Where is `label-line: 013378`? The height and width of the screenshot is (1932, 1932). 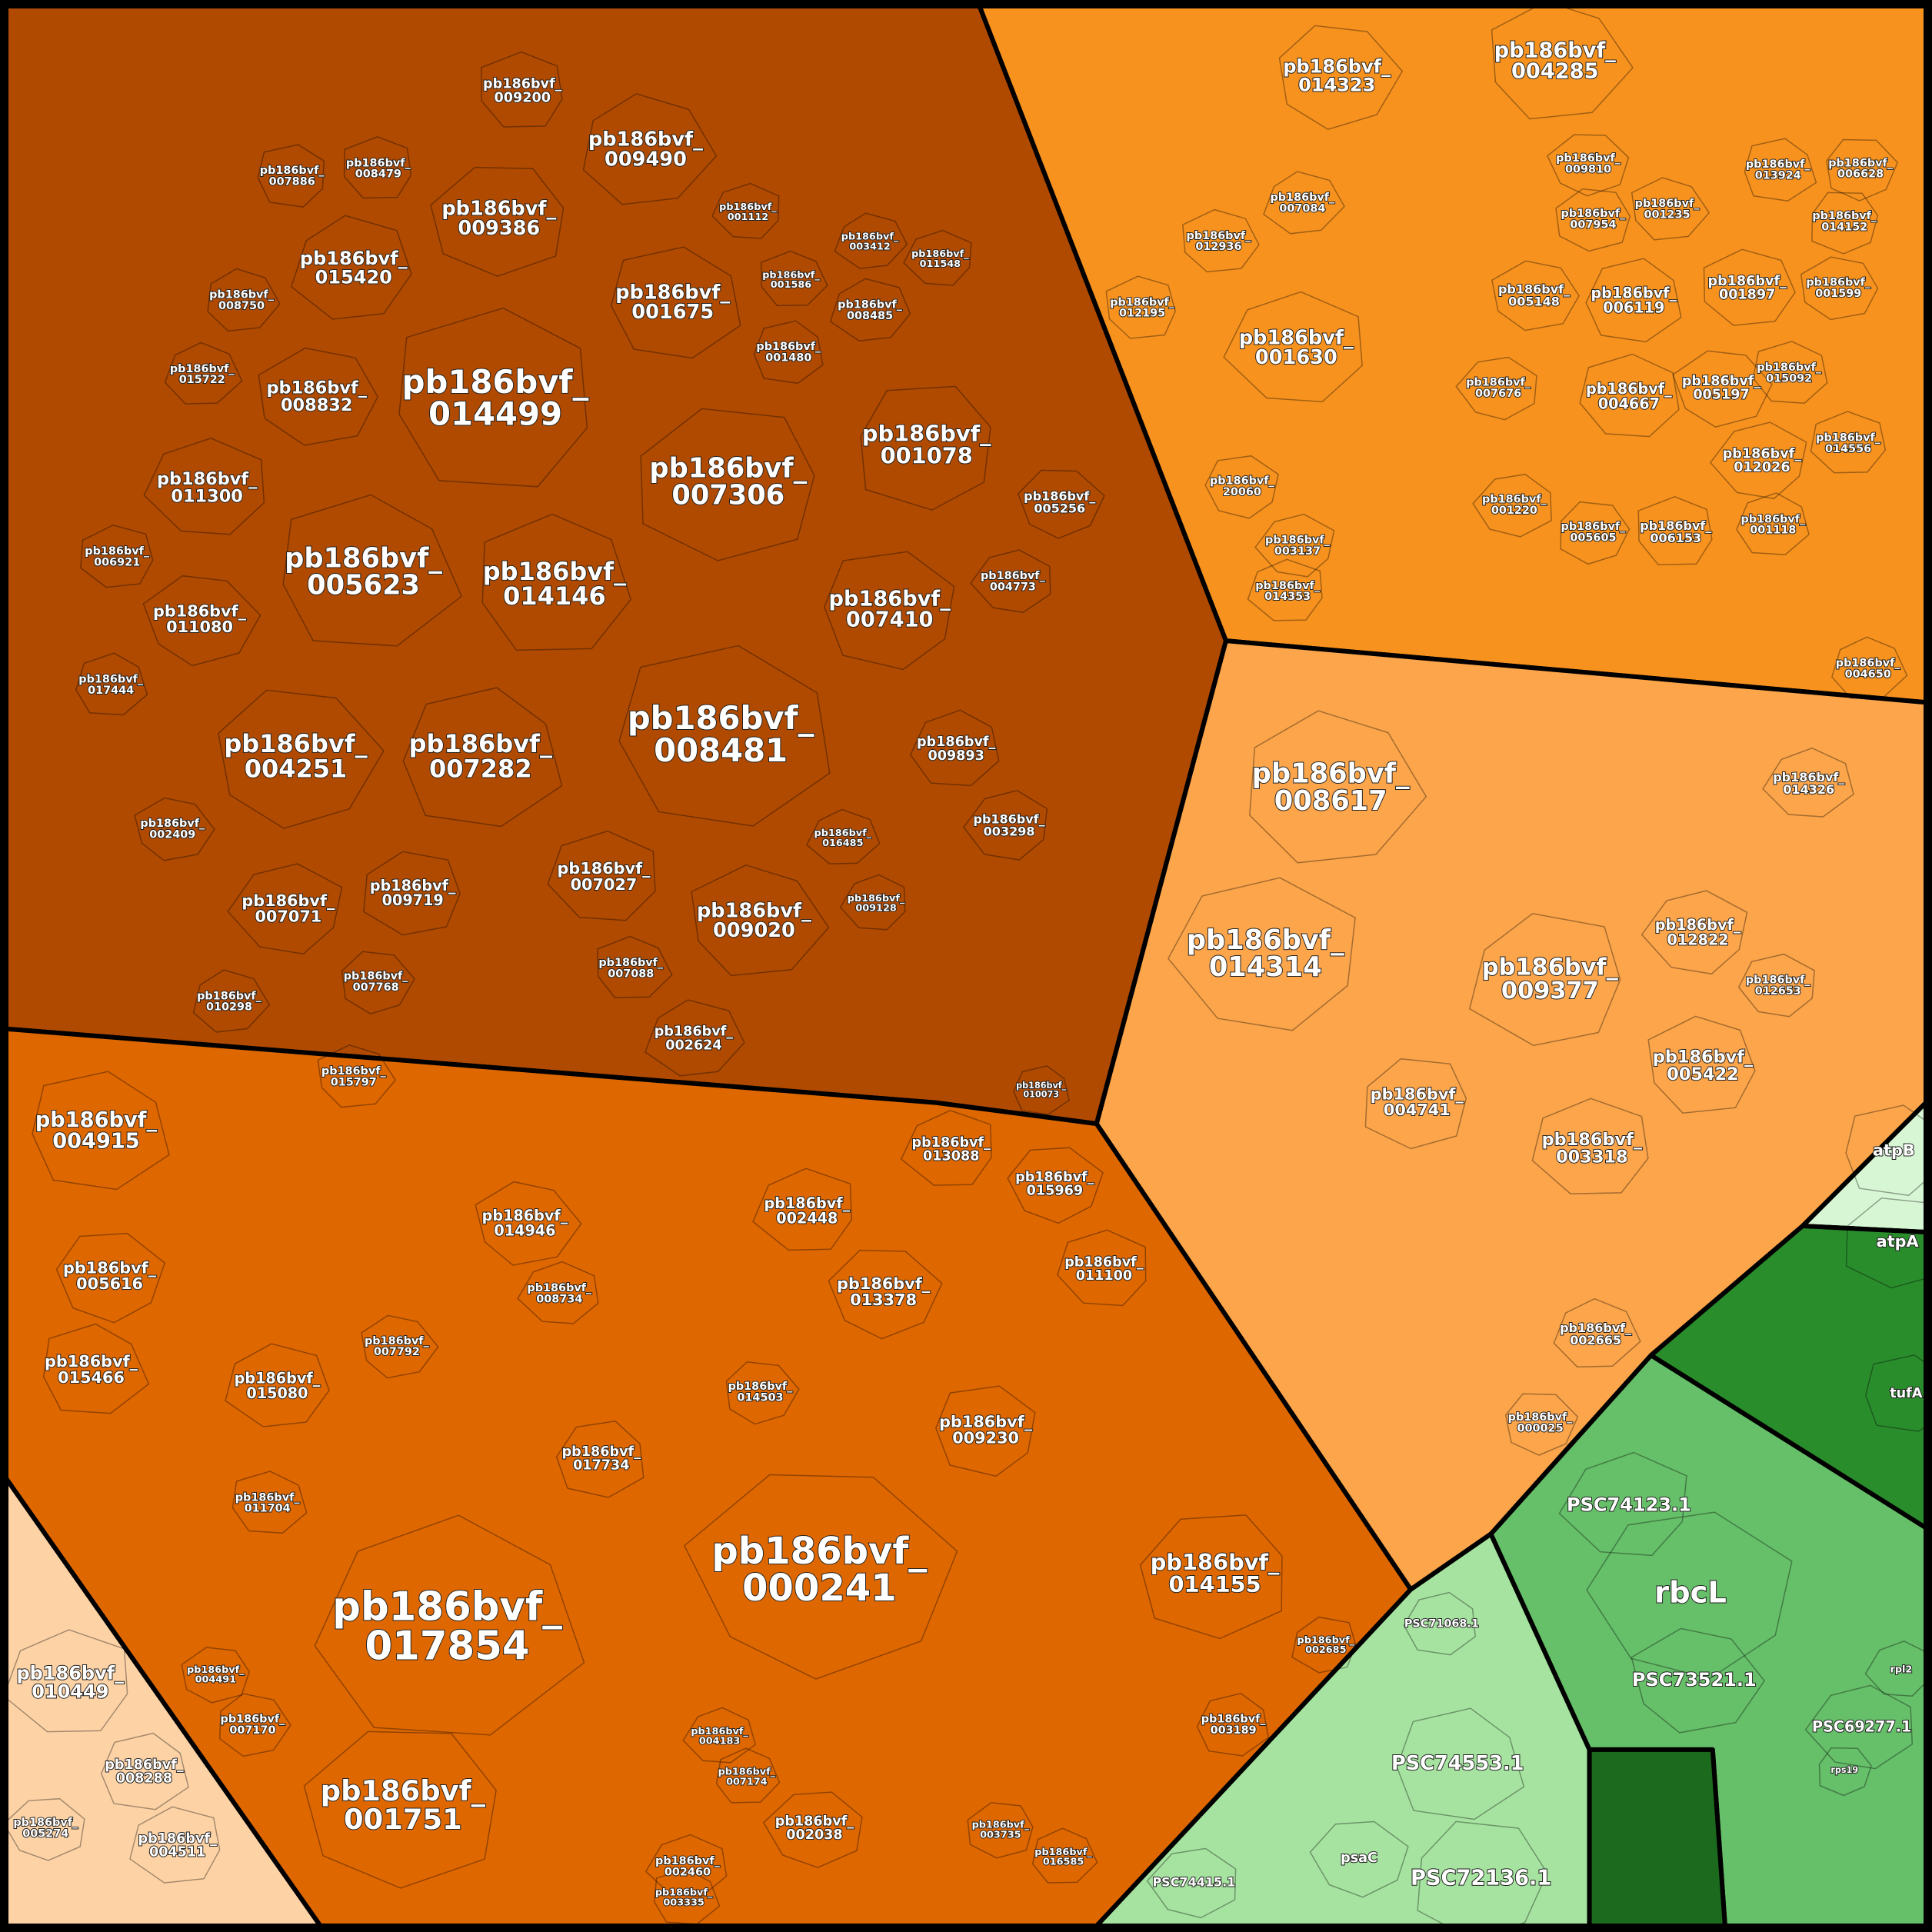
label-line: 013378 is located at coordinates (883, 1300).